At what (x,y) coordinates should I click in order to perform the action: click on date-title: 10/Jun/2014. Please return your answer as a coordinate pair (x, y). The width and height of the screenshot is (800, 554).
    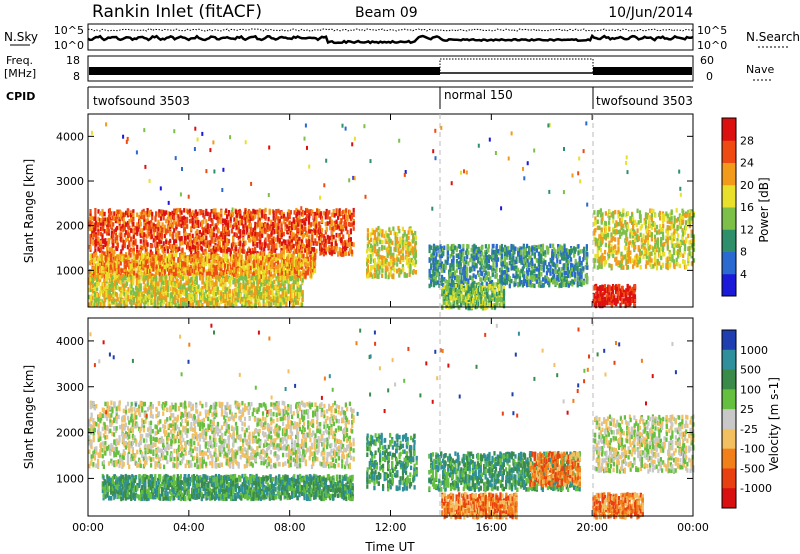
    Looking at the image, I should click on (650, 13).